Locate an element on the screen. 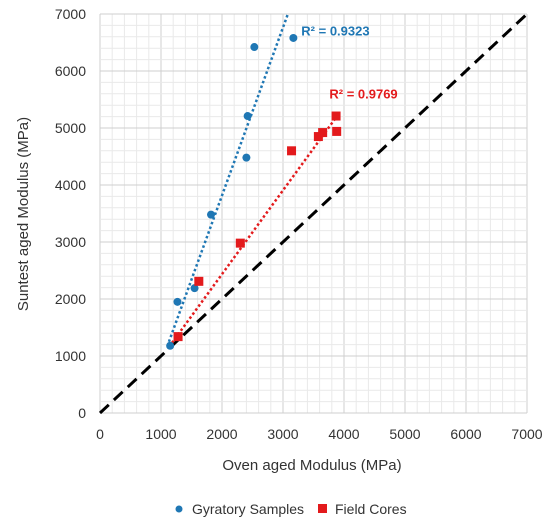 The height and width of the screenshot is (523, 550). trendline-field-cores is located at coordinates (254, 229).